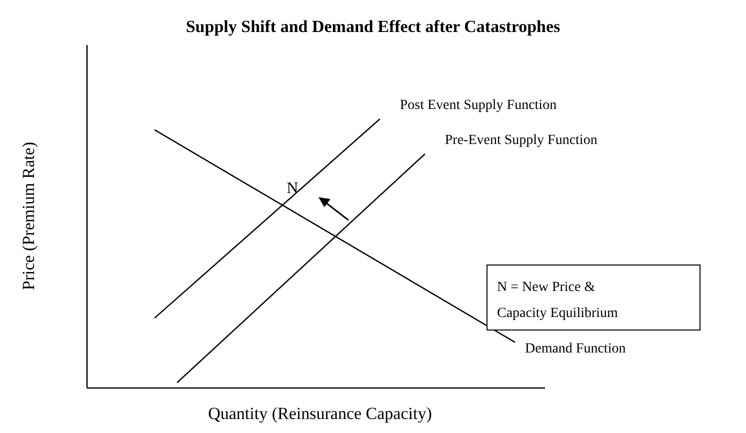 The image size is (746, 433). What do you see at coordinates (373, 26) in the screenshot?
I see `chart-title: Supply Shift and Demand Effect after Catastrophes` at bounding box center [373, 26].